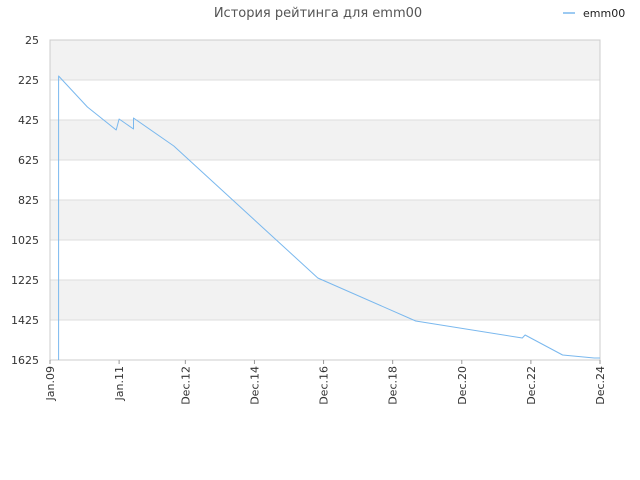 Image resolution: width=640 pixels, height=480 pixels. Describe the element at coordinates (25, 240) in the screenshot. I see `y-tick-label: 1025` at that location.